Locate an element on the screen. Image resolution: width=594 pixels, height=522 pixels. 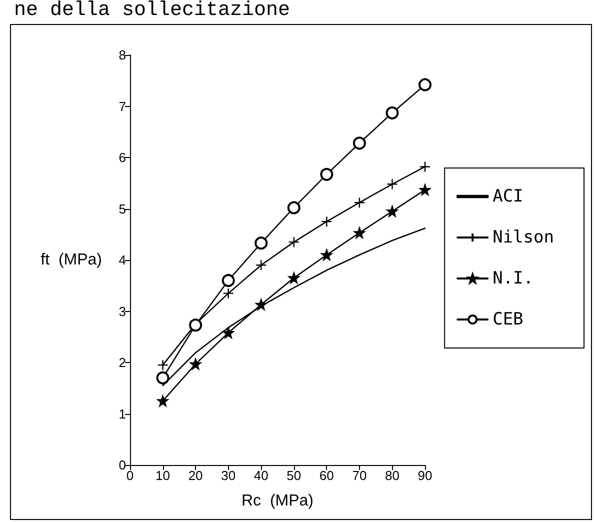
y-tick-label: 8 is located at coordinates (122, 55).